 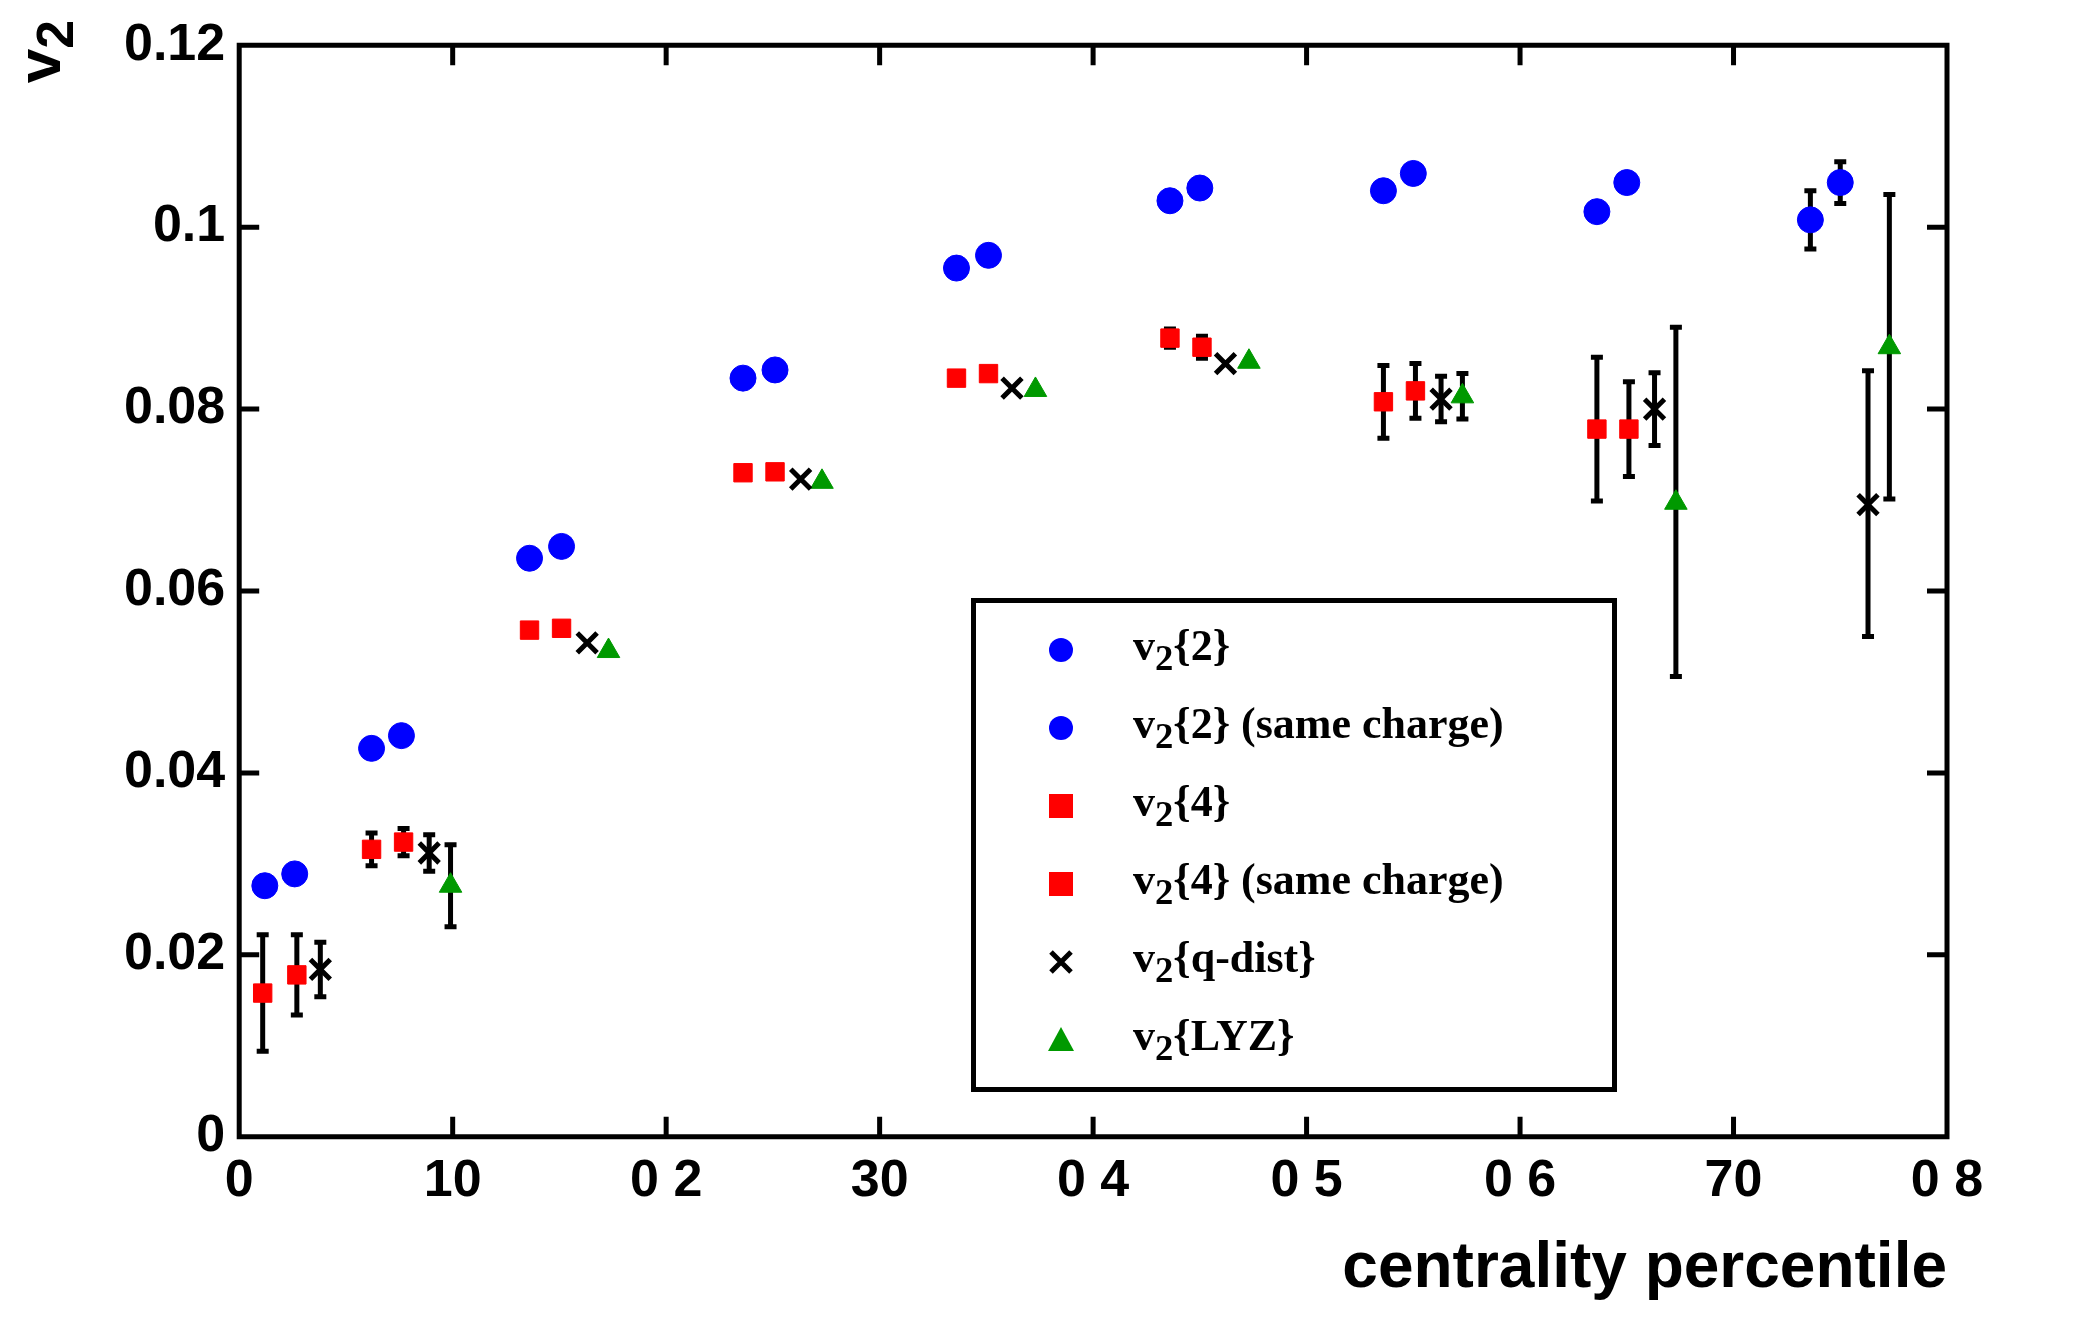 I want to click on legend-label: v$_{2}${2} (same charge), so click(x=1318, y=728).